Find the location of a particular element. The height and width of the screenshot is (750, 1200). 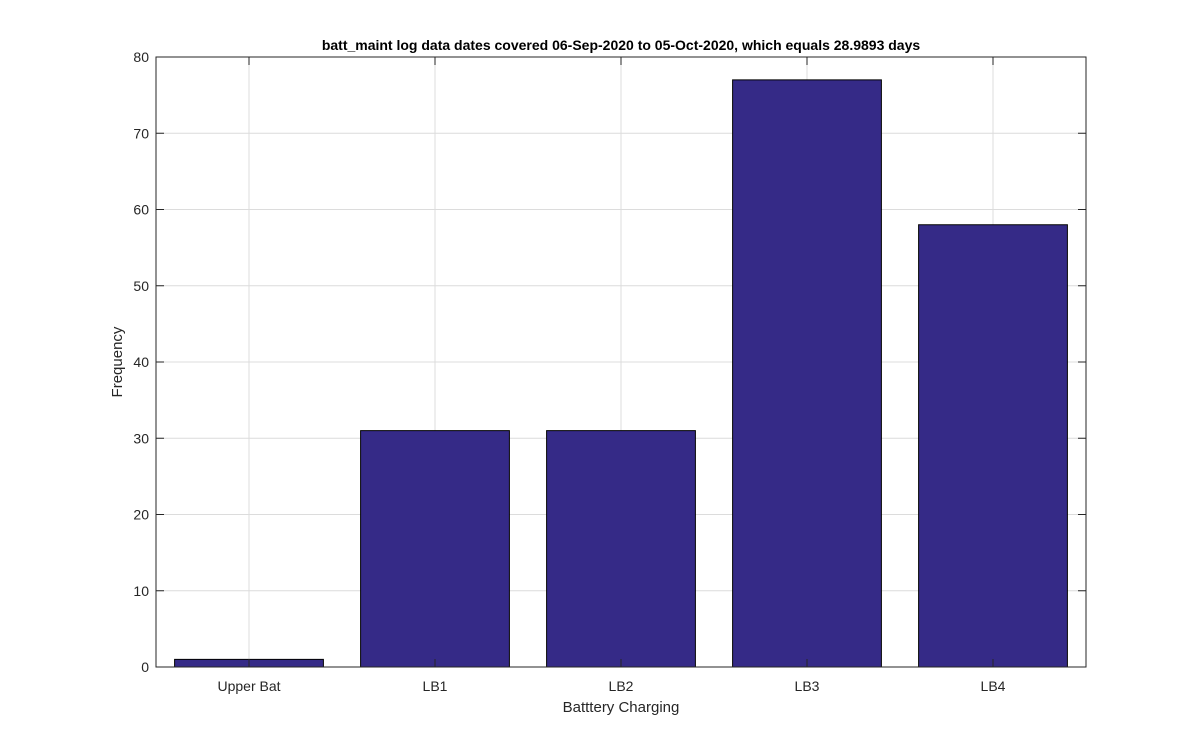

y-tick-label: 50 is located at coordinates (141, 286).